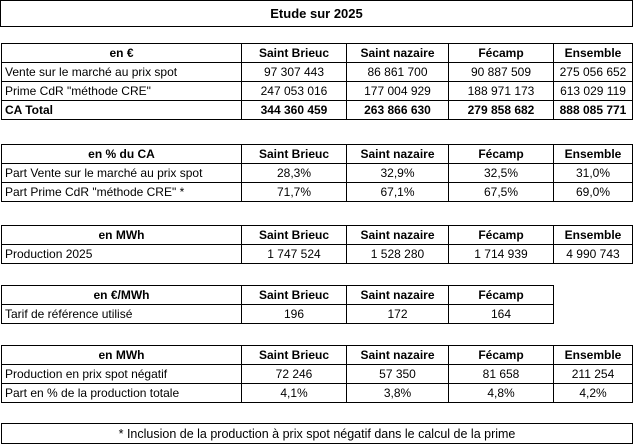 This screenshot has height=448, width=635. Describe the element at coordinates (501, 254) in the screenshot. I see `table-cell: 1 714 939` at that location.